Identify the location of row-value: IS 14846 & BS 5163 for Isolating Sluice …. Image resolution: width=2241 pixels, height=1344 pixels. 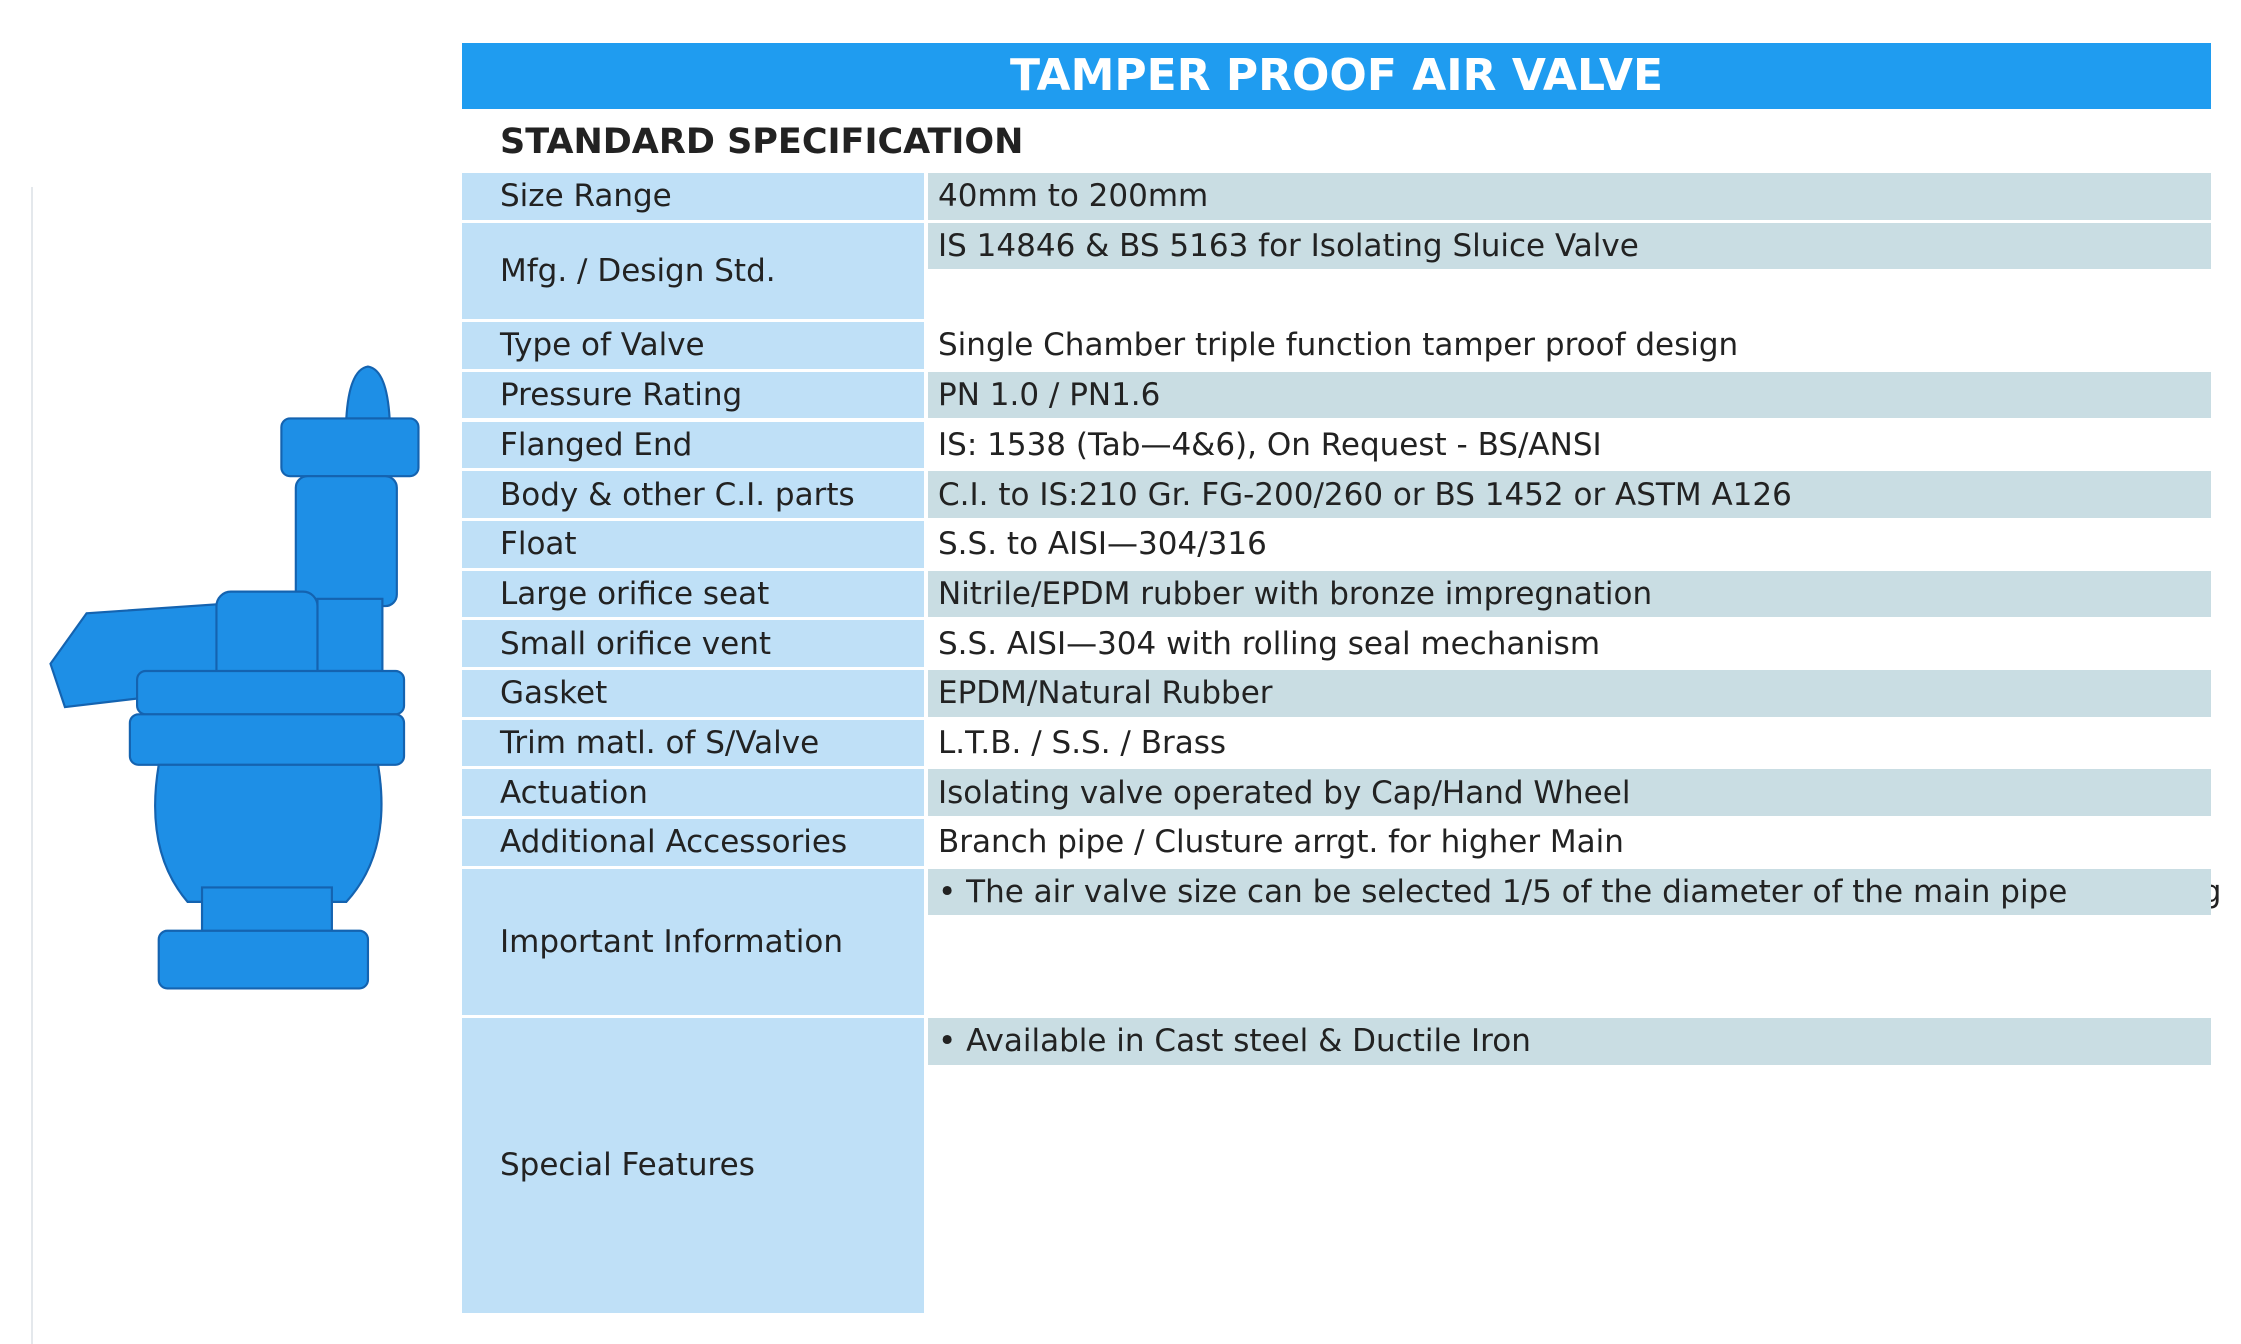
(1569, 246).